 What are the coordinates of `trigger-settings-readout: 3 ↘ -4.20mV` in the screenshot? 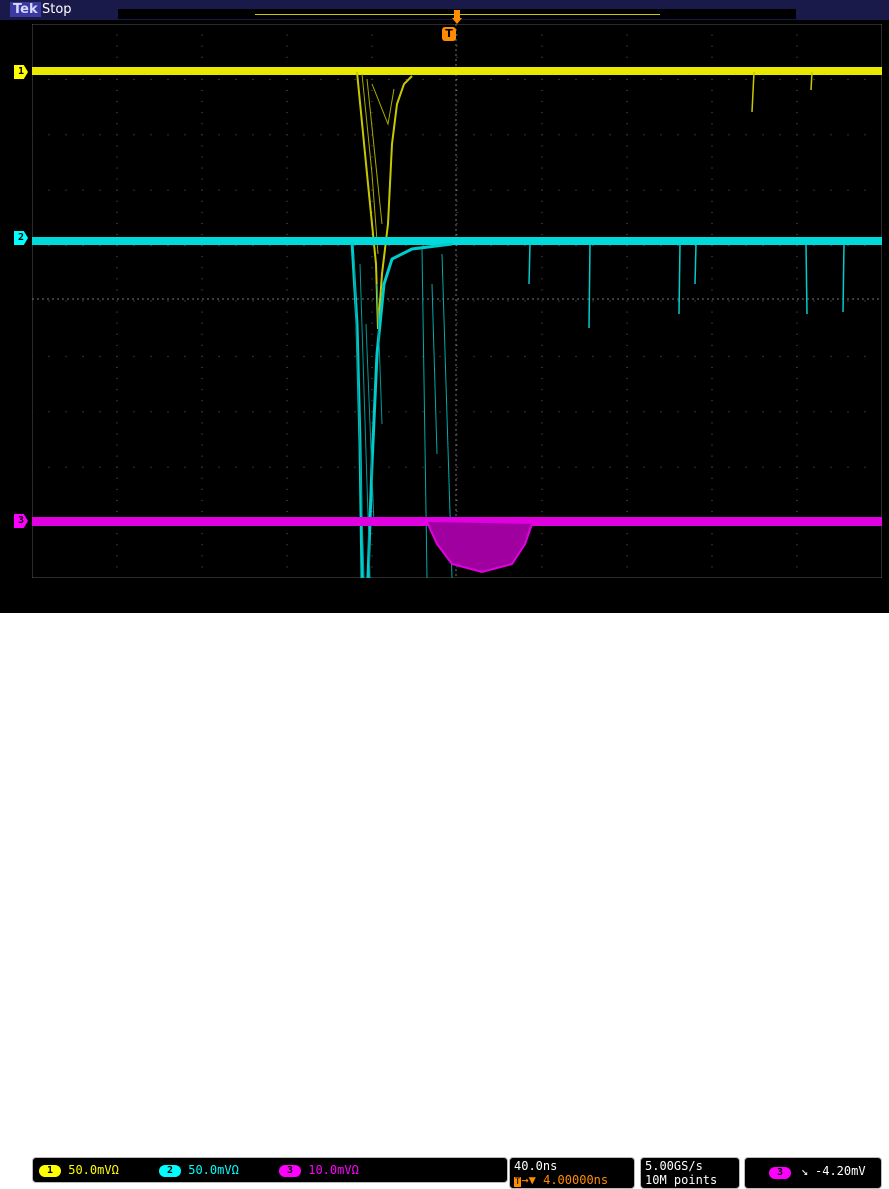 It's located at (813, 1173).